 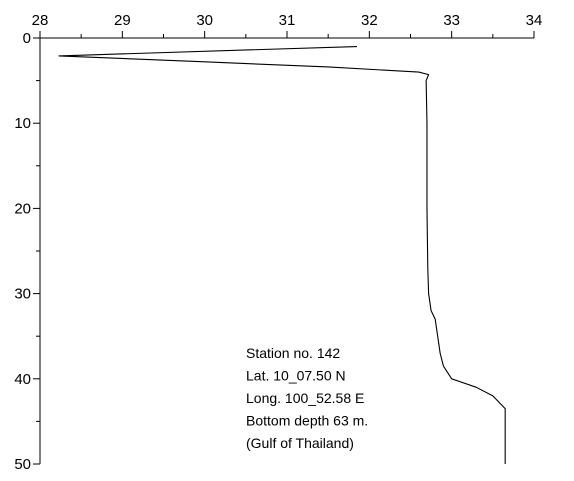 What do you see at coordinates (40, 20) in the screenshot?
I see `x-tick-label: 28` at bounding box center [40, 20].